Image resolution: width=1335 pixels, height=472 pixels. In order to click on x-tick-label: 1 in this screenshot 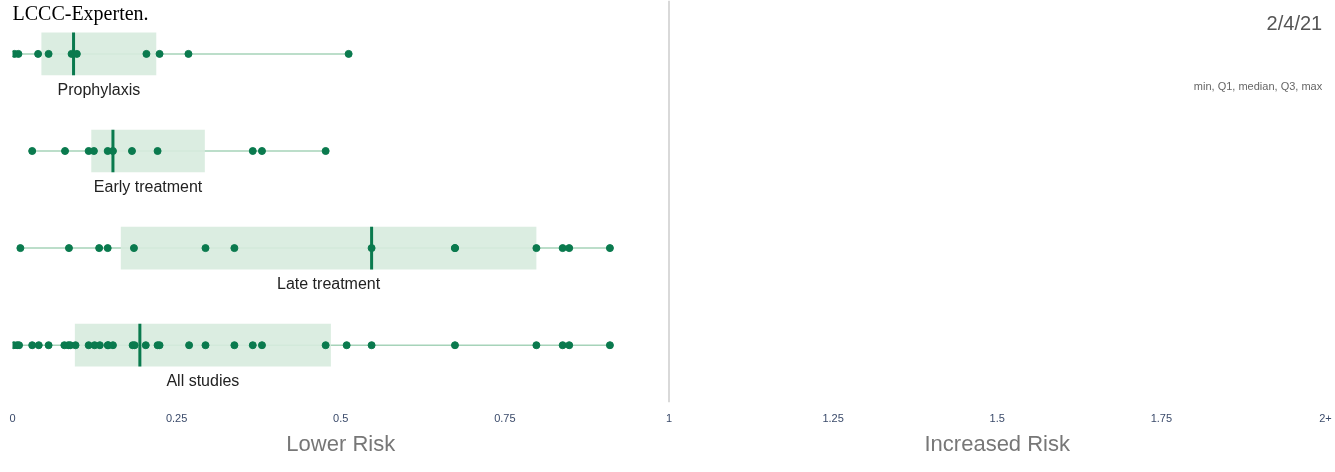, I will do `click(669, 417)`.